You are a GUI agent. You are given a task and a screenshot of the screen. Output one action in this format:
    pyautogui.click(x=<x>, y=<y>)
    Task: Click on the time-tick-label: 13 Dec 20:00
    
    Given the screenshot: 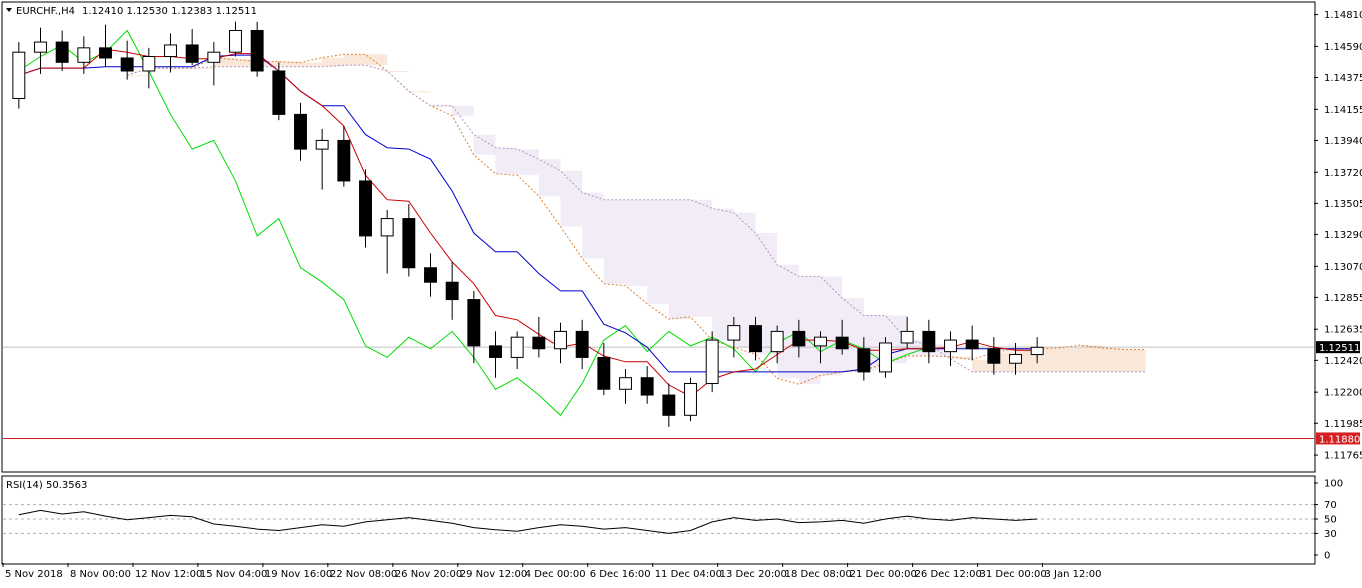 What is the action you would take?
    pyautogui.click(x=753, y=574)
    